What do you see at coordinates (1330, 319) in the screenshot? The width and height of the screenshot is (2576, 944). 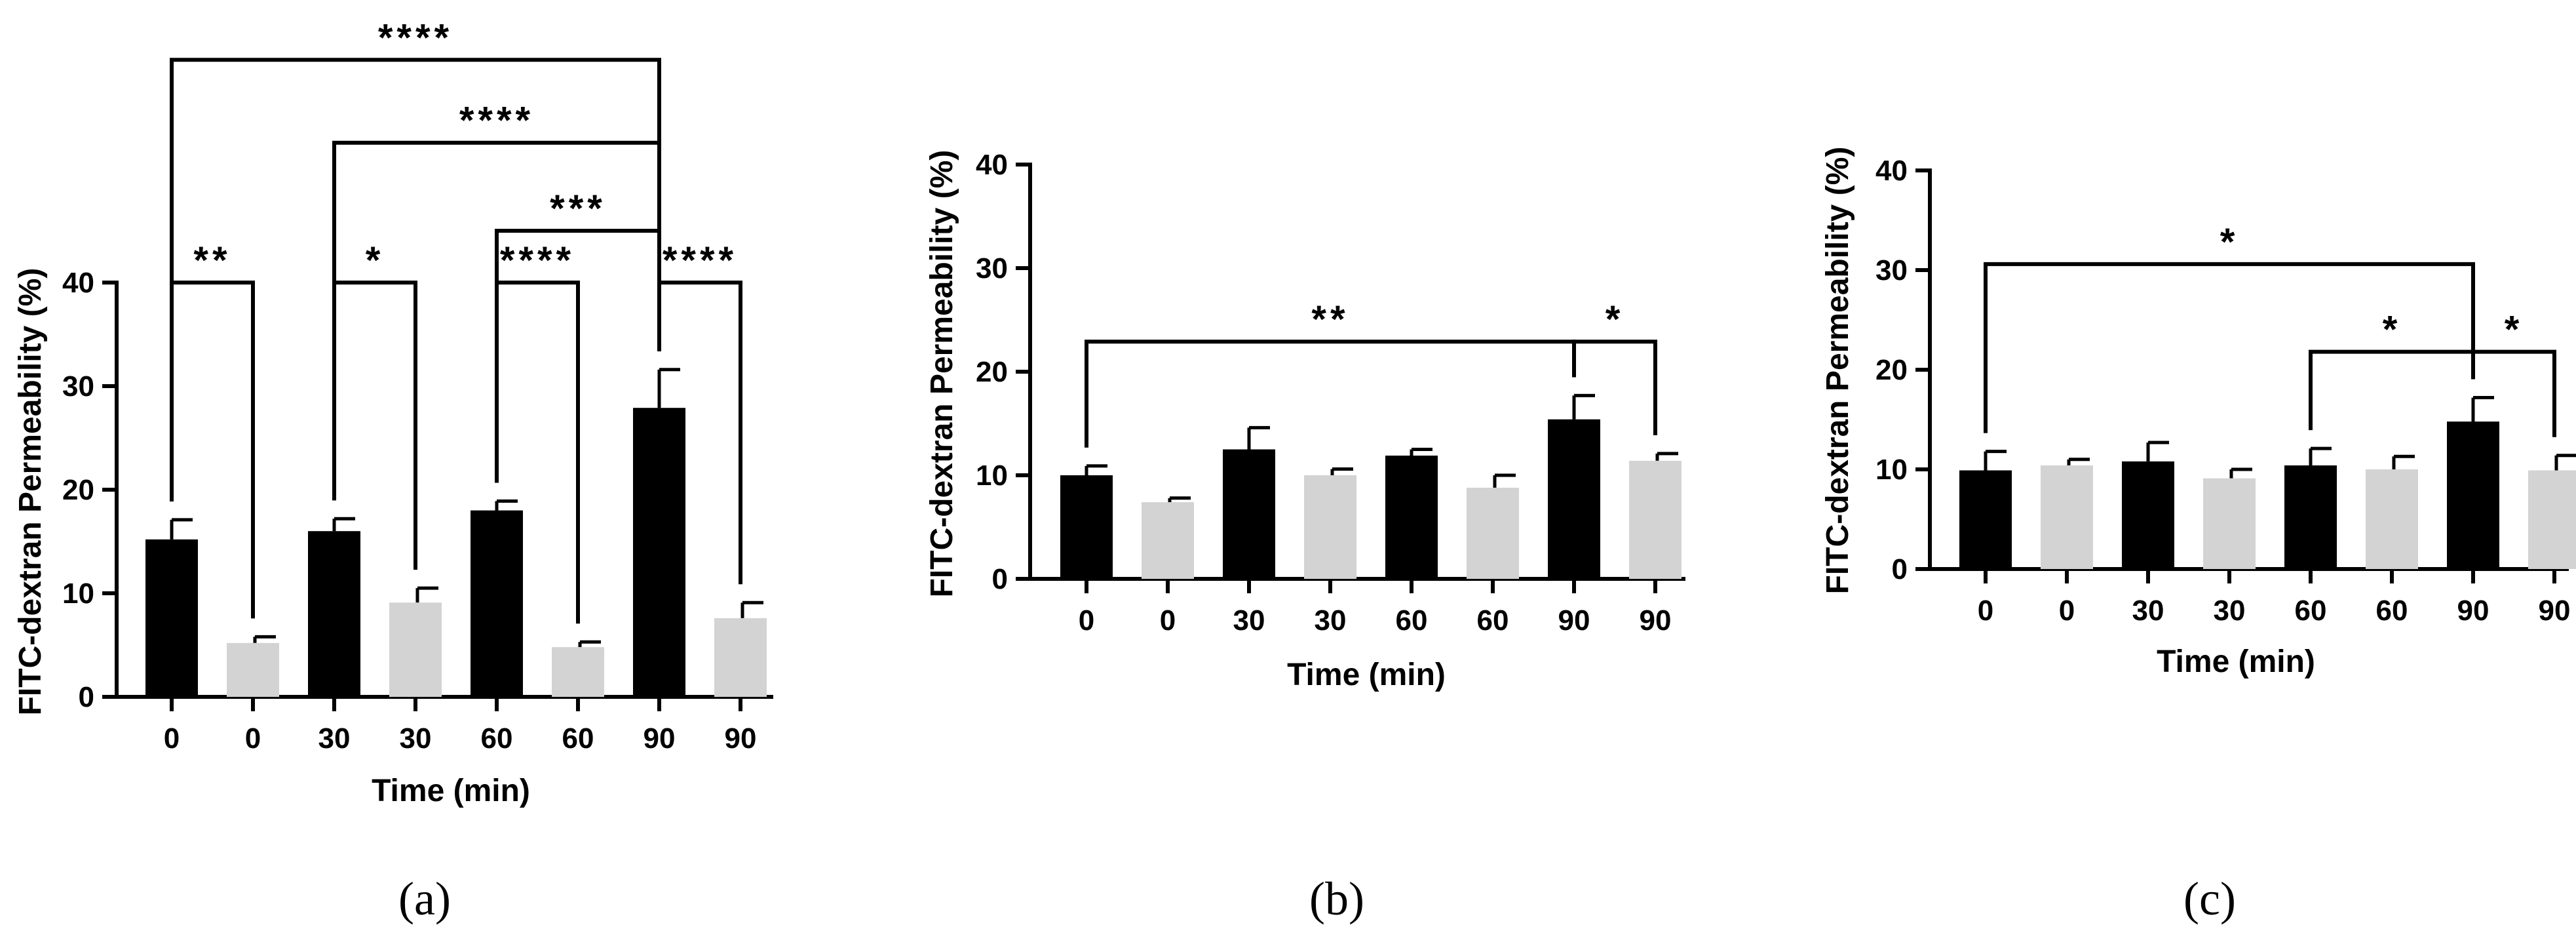 I see `panel-b-significance-label: **` at bounding box center [1330, 319].